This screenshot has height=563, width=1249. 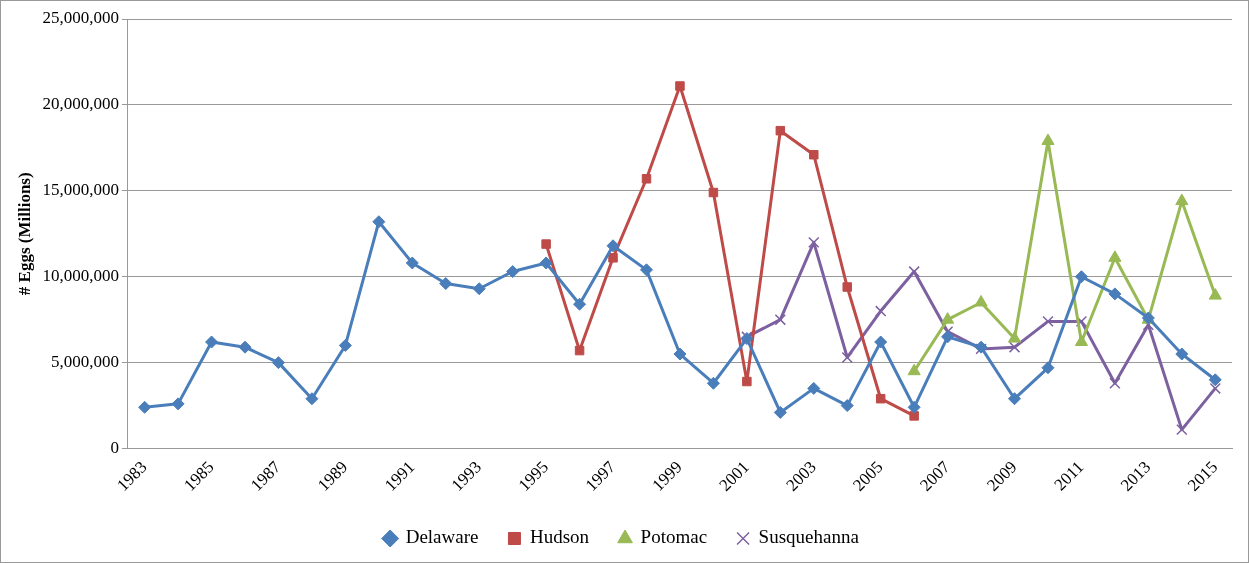 I want to click on y-axis-title: # Eggs (Millions), so click(x=24, y=234).